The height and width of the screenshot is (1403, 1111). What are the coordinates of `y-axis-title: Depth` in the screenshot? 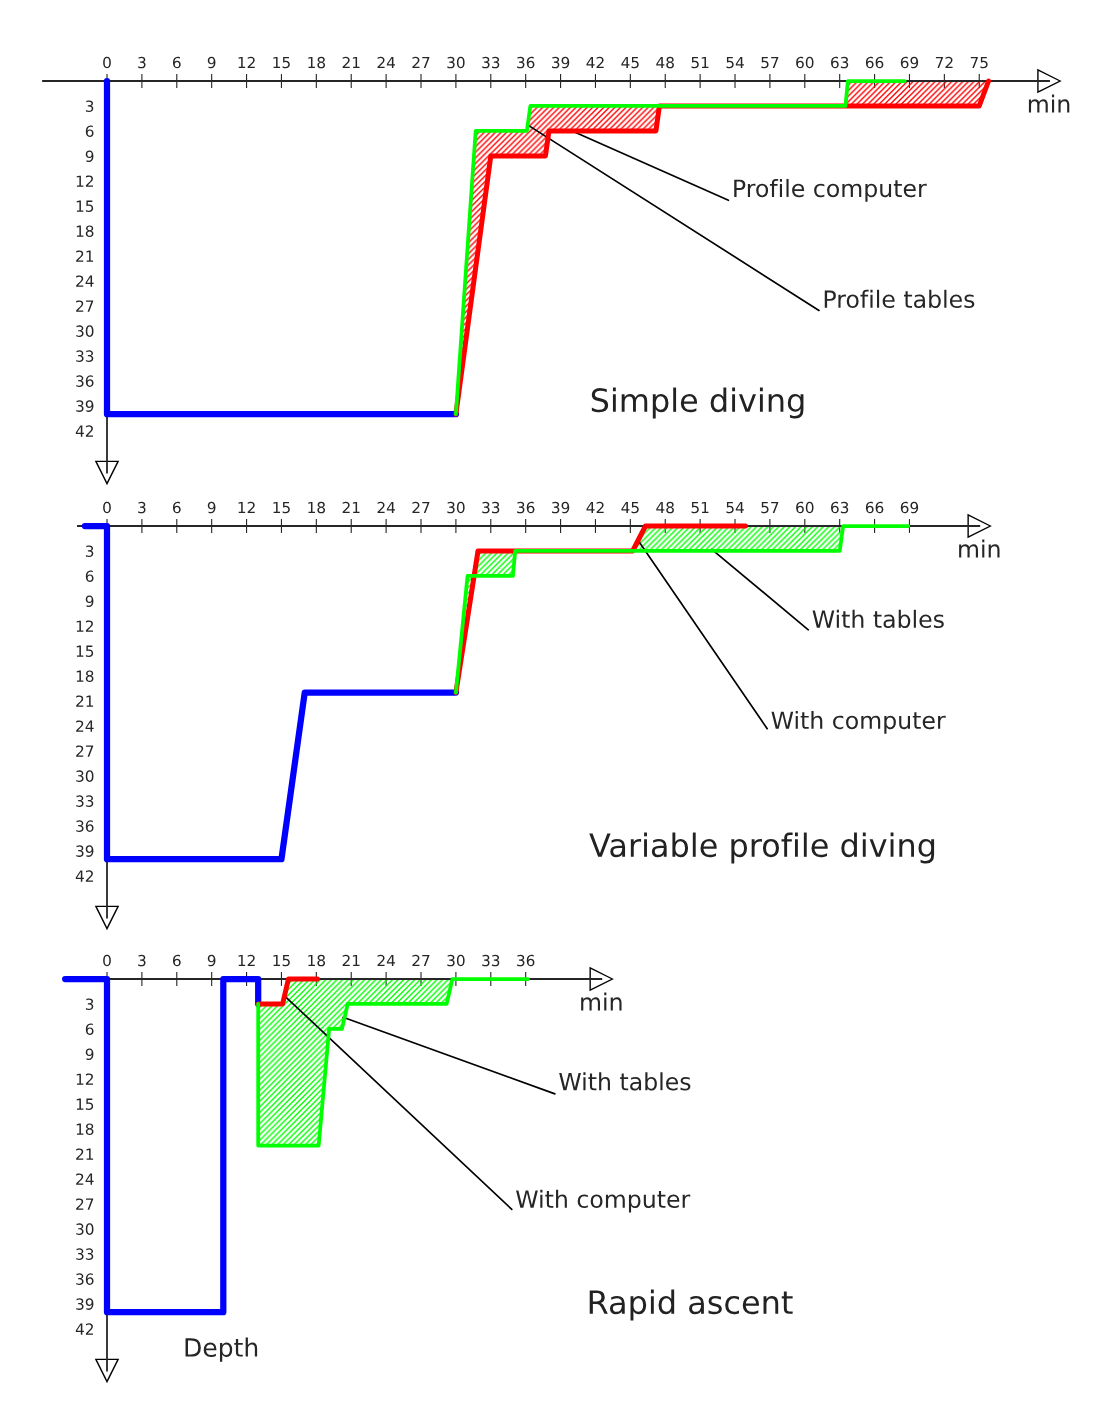 It's located at (221, 1349).